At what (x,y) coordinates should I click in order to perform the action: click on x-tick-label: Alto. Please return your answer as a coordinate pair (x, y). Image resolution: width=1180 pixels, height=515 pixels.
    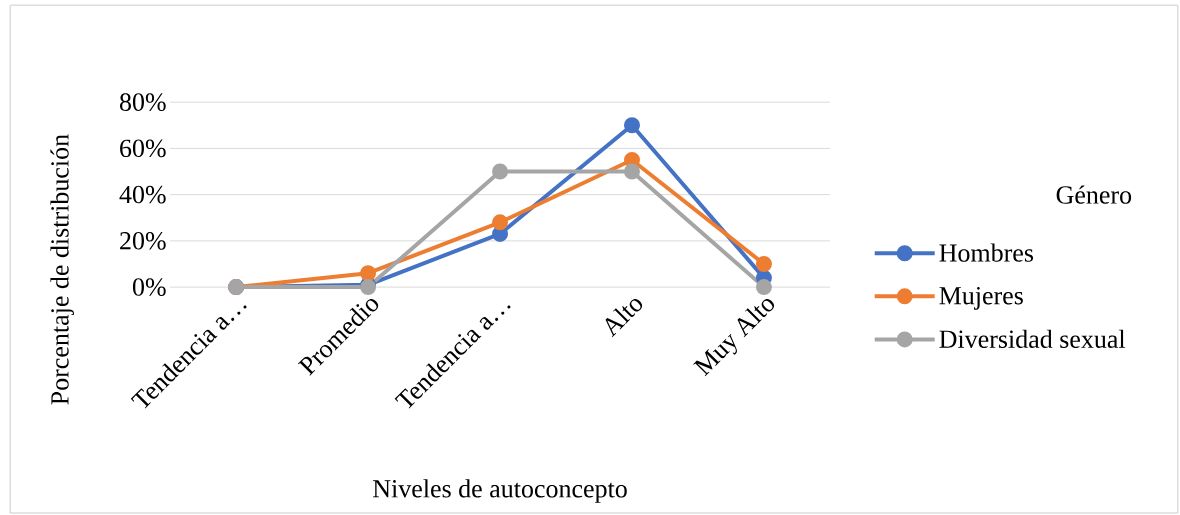
    Looking at the image, I should click on (624, 318).